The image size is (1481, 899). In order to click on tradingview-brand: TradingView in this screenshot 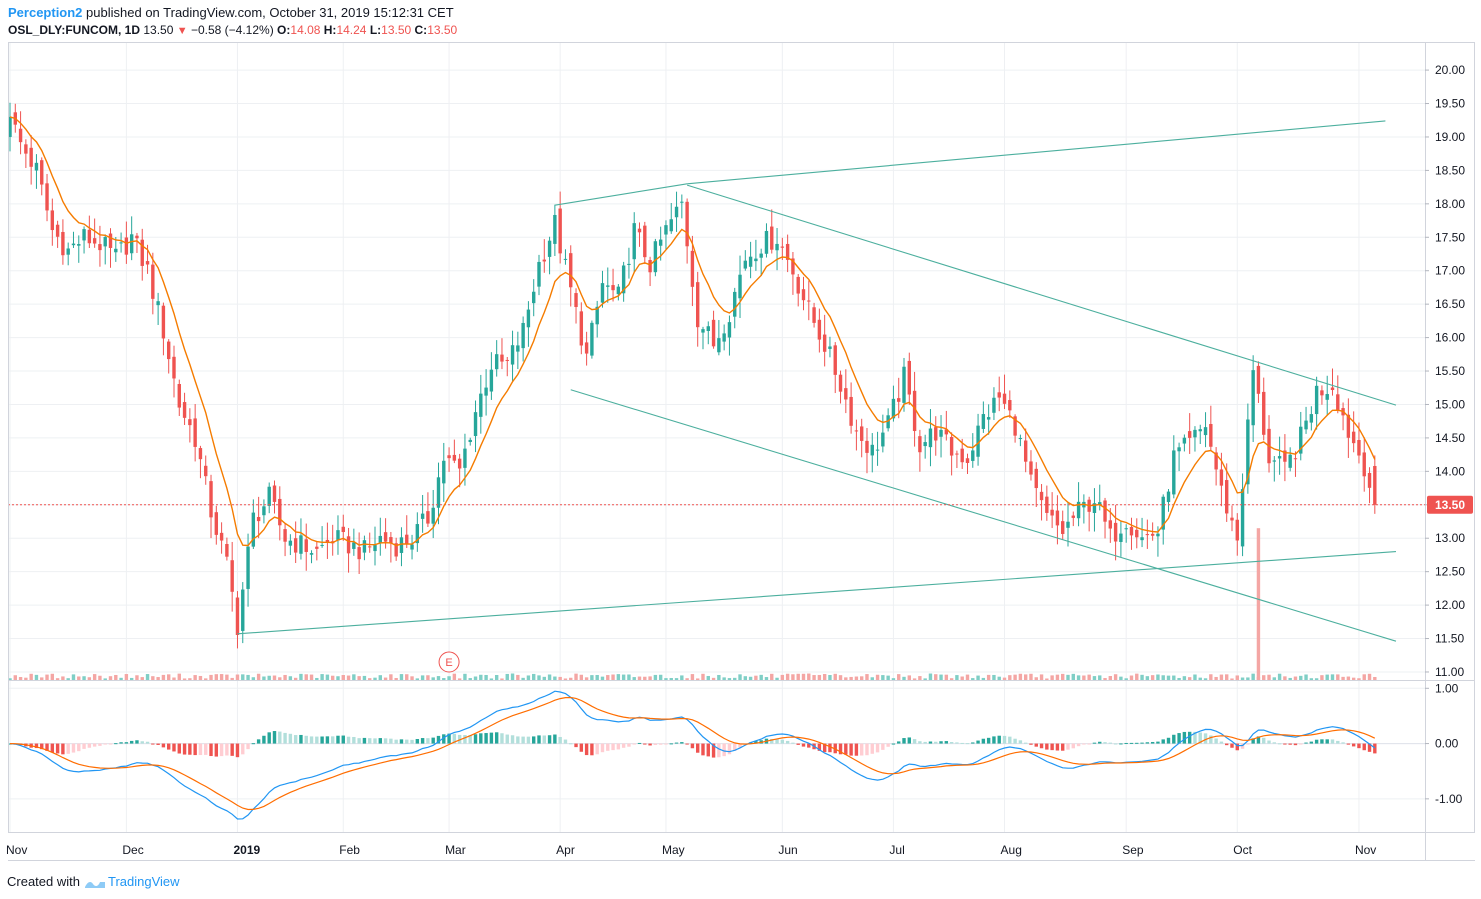, I will do `click(143, 881)`.